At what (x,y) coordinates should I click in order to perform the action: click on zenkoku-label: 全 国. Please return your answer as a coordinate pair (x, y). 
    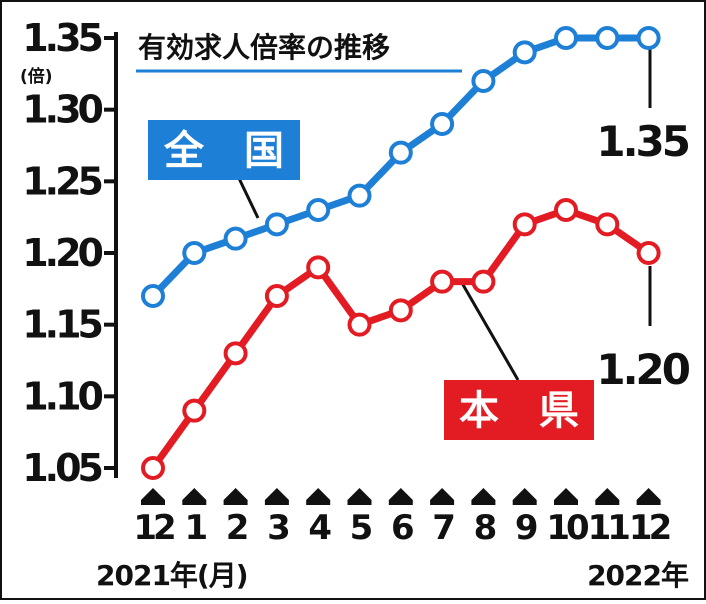
    Looking at the image, I should click on (223, 151).